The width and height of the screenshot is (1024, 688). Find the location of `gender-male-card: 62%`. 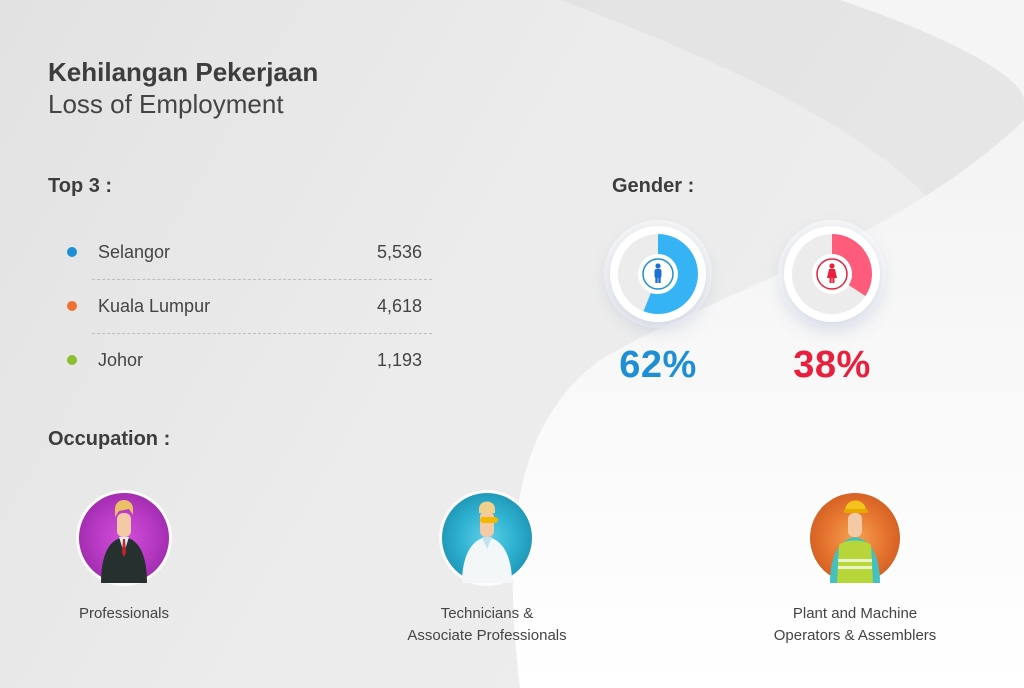

gender-male-card: 62% is located at coordinates (658, 306).